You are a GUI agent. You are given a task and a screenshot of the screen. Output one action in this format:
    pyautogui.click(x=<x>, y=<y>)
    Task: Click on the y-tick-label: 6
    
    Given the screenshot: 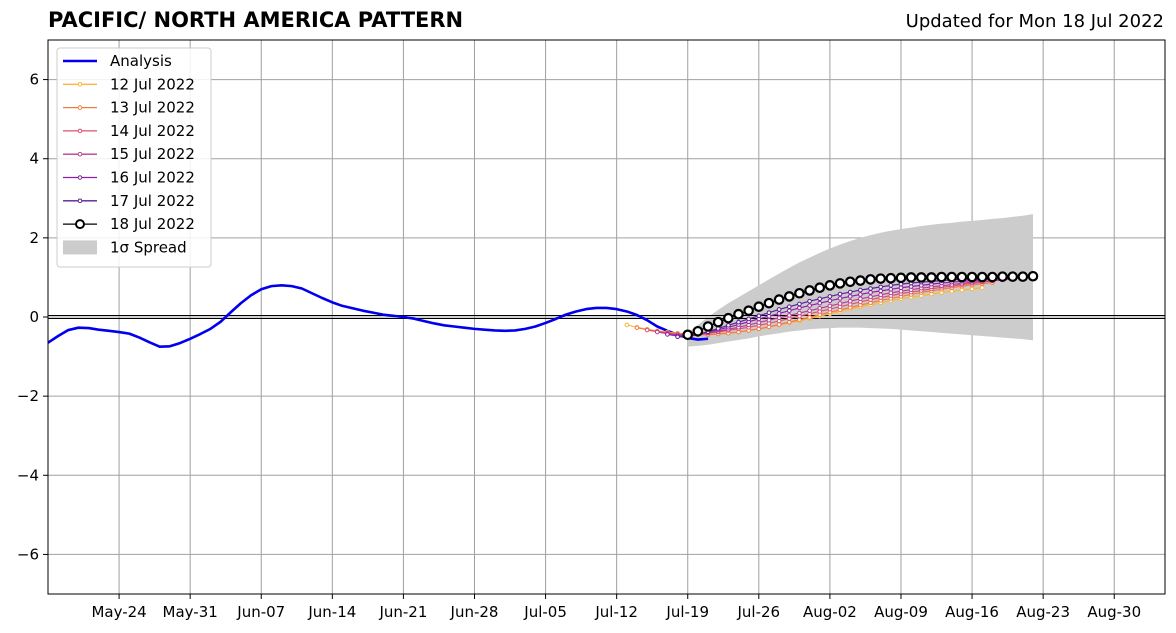 What is the action you would take?
    pyautogui.click(x=34, y=80)
    